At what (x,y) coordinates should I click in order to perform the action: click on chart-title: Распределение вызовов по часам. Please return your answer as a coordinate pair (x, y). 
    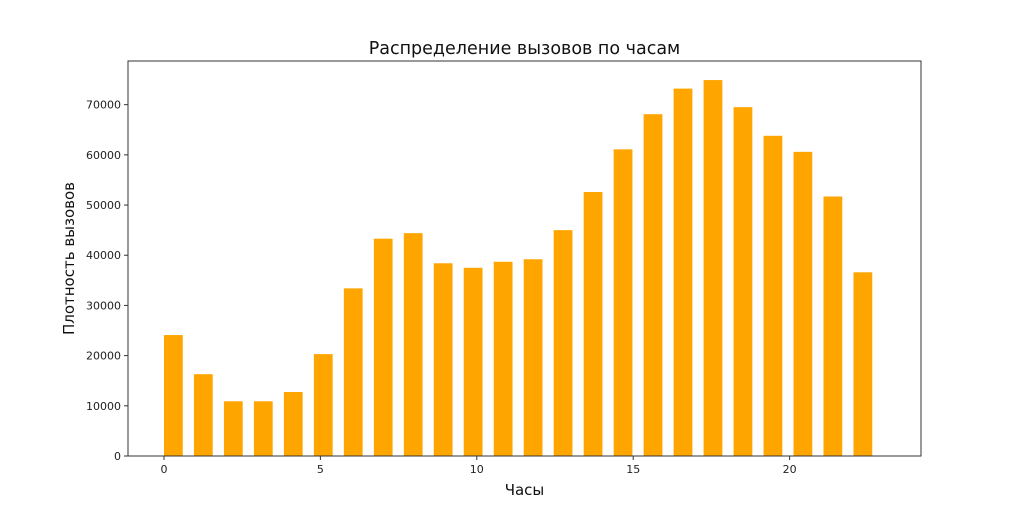
    Looking at the image, I should click on (525, 49).